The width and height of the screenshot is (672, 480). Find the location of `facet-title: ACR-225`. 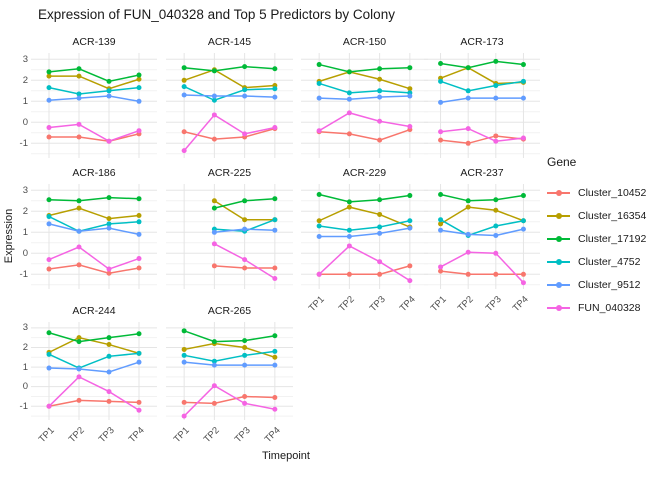

facet-title: ACR-225 is located at coordinates (229, 173).